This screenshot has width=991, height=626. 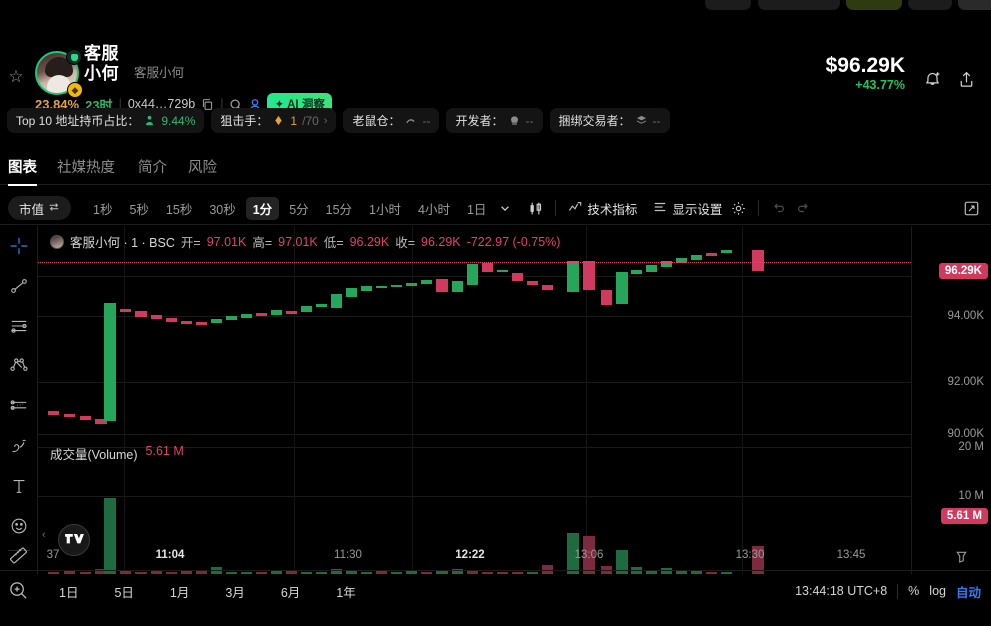 What do you see at coordinates (914, 591) in the screenshot?
I see `percent-toggle: %` at bounding box center [914, 591].